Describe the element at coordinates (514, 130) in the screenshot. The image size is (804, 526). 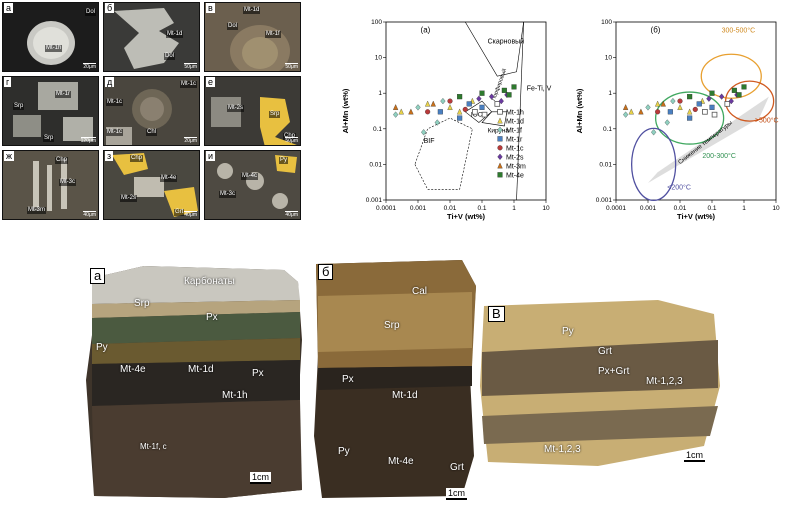
I see `legend-label: Mt-1f` at that location.